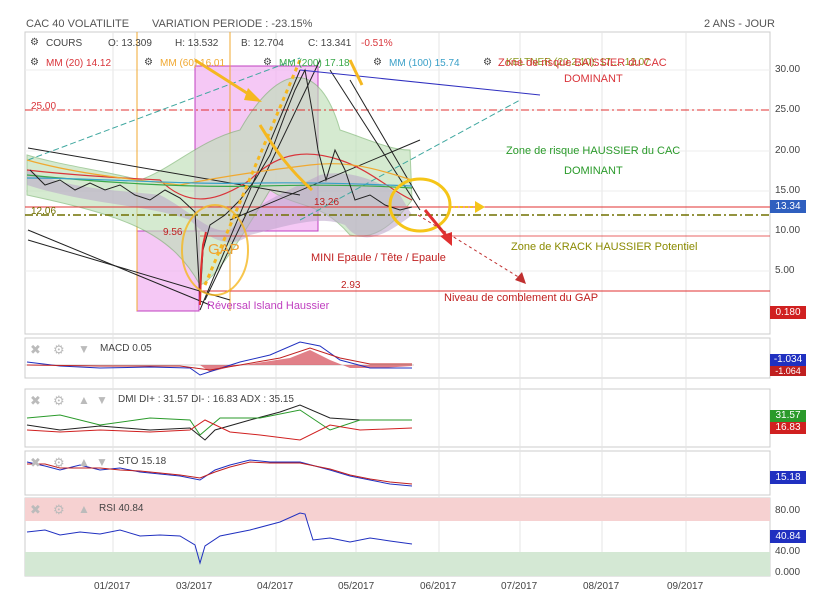 This screenshot has height=603, width=821. I want to click on level-label-1206: 12.06, so click(44, 211).